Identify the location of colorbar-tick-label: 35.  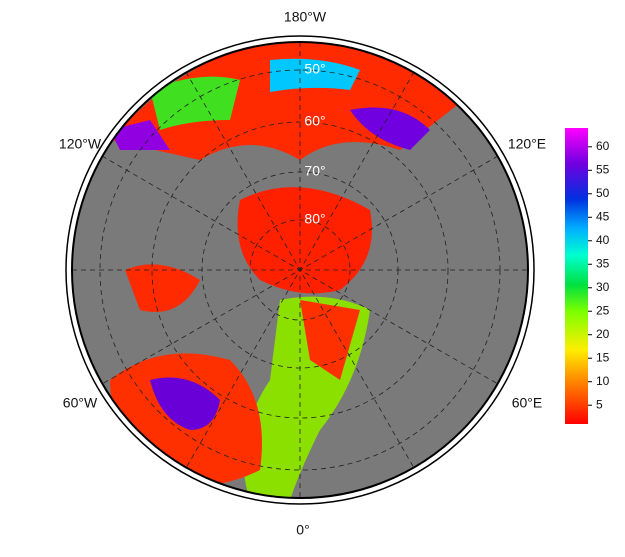
(603, 263).